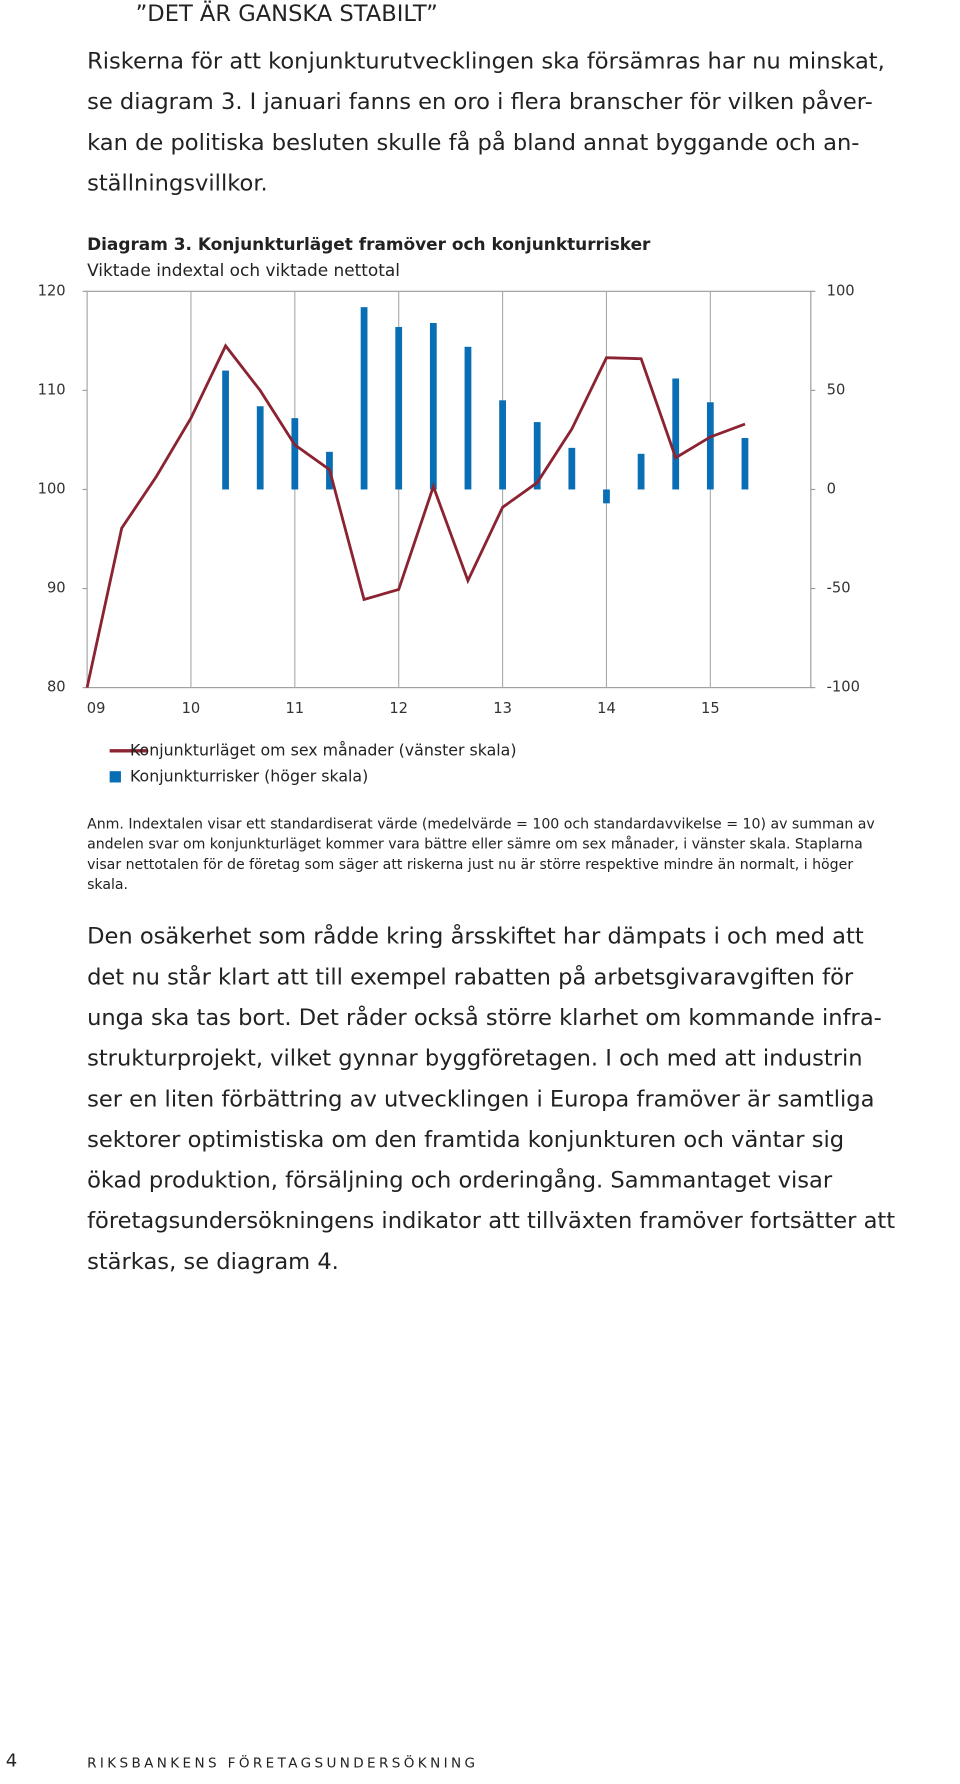 The height and width of the screenshot is (1784, 960). Describe the element at coordinates (56, 687) in the screenshot. I see `y-tick-label: 80` at that location.